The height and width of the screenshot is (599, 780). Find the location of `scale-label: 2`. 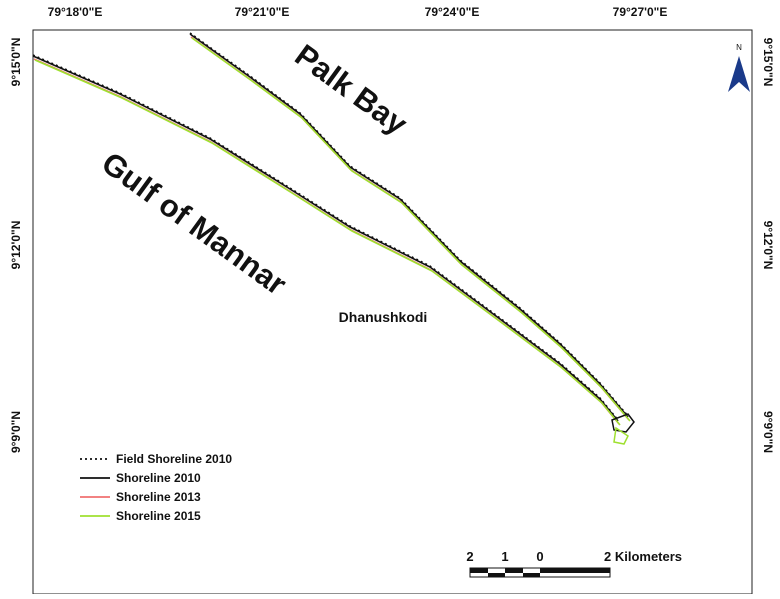

scale-label: 2 is located at coordinates (469, 556).